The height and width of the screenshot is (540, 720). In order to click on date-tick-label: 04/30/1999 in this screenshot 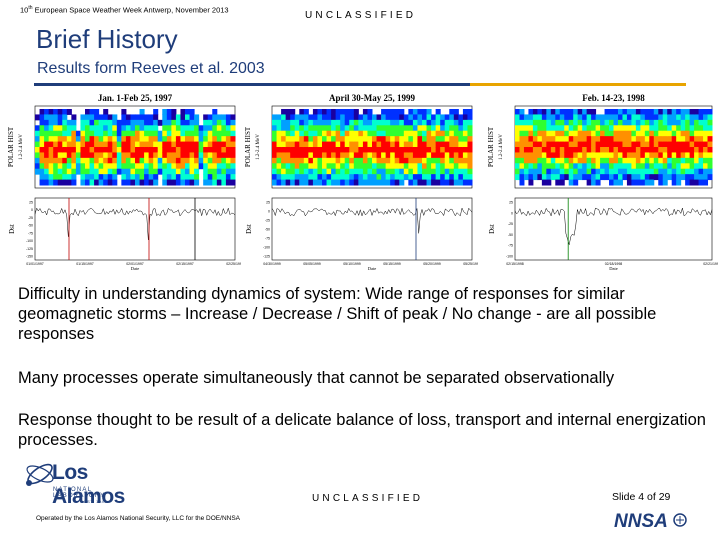, I will do `click(272, 264)`.